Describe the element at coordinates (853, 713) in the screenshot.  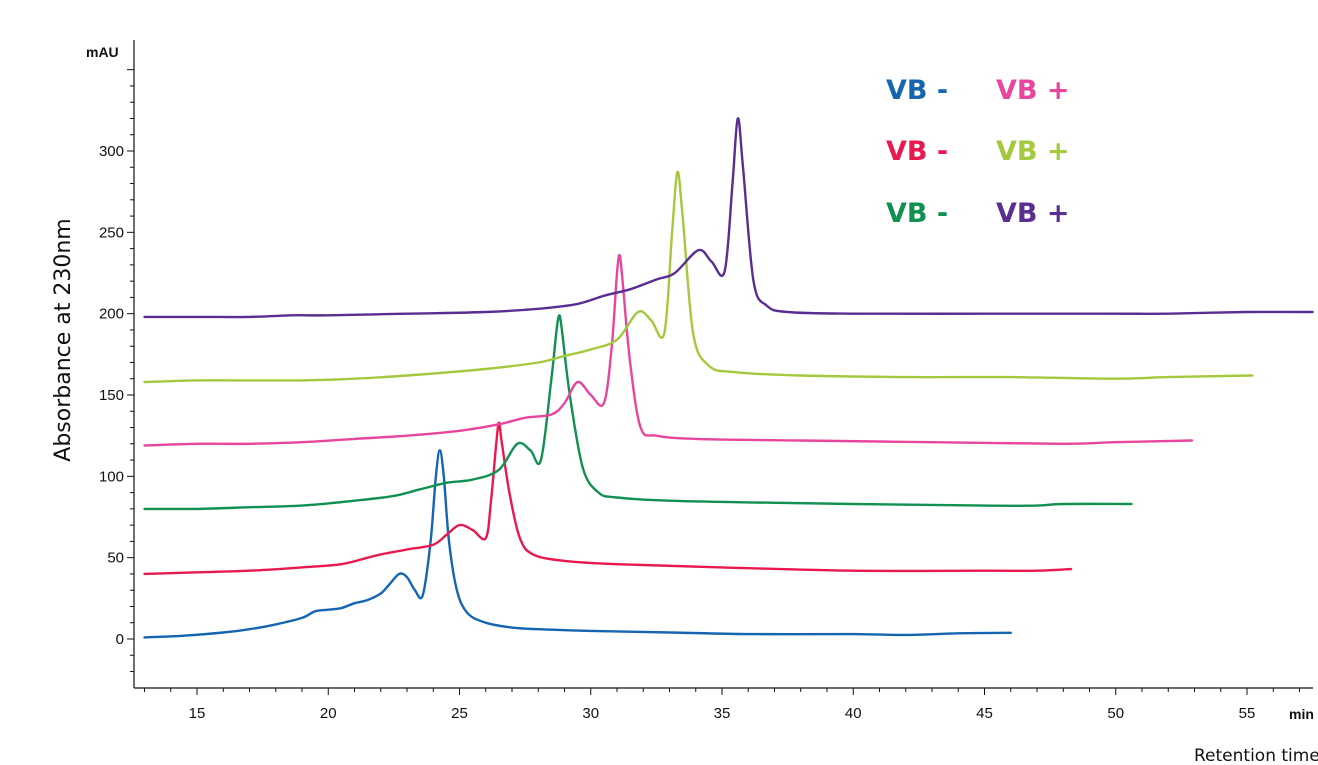
I see `x-tick-label: 40` at that location.